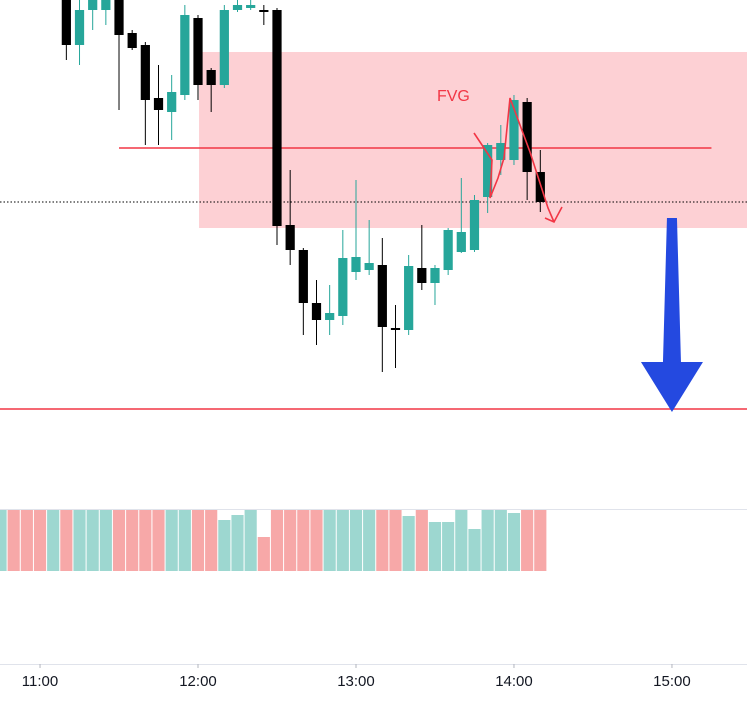 The width and height of the screenshot is (747, 717). I want to click on down-arrow, so click(671, 315).